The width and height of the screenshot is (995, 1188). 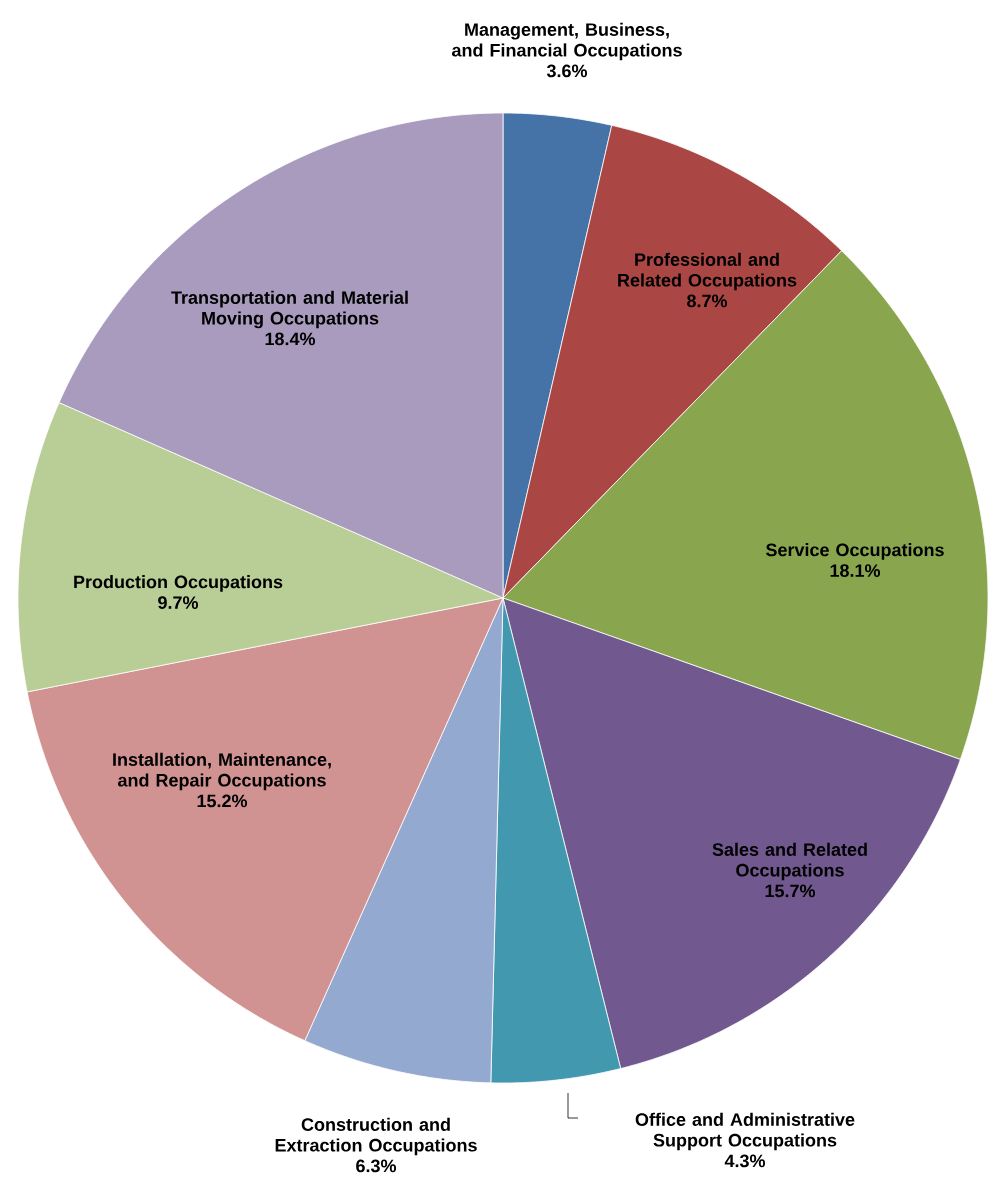 What do you see at coordinates (707, 301) in the screenshot?
I see `data-label: 8.7%` at bounding box center [707, 301].